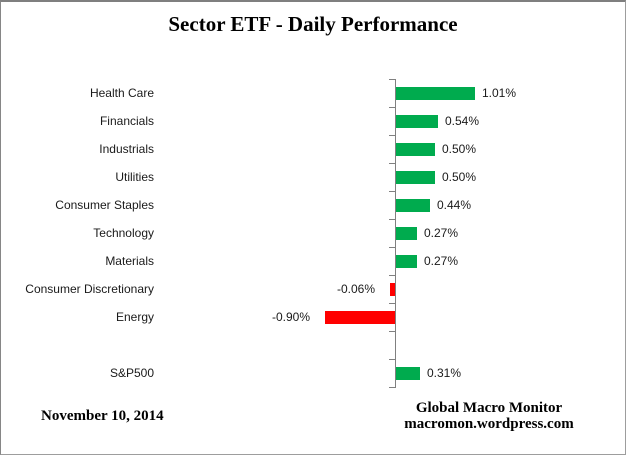 The height and width of the screenshot is (455, 626). Describe the element at coordinates (290, 317) in the screenshot. I see `value-label: -0.90%` at that location.